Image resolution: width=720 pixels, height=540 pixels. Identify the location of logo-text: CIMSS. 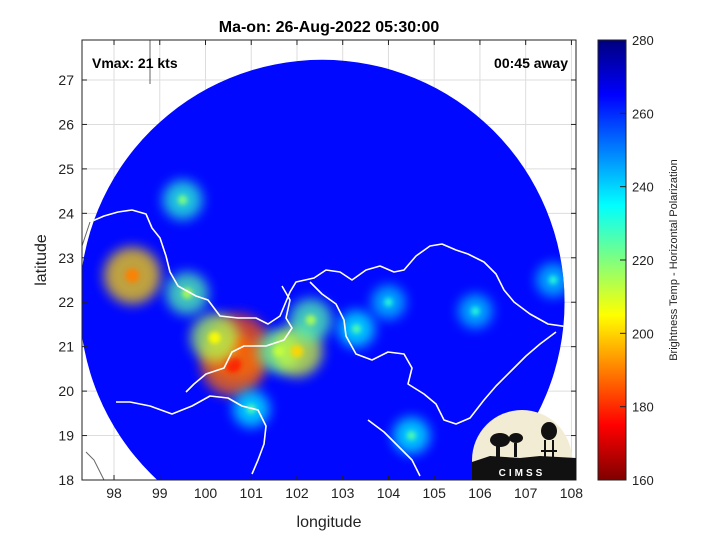
(522, 473).